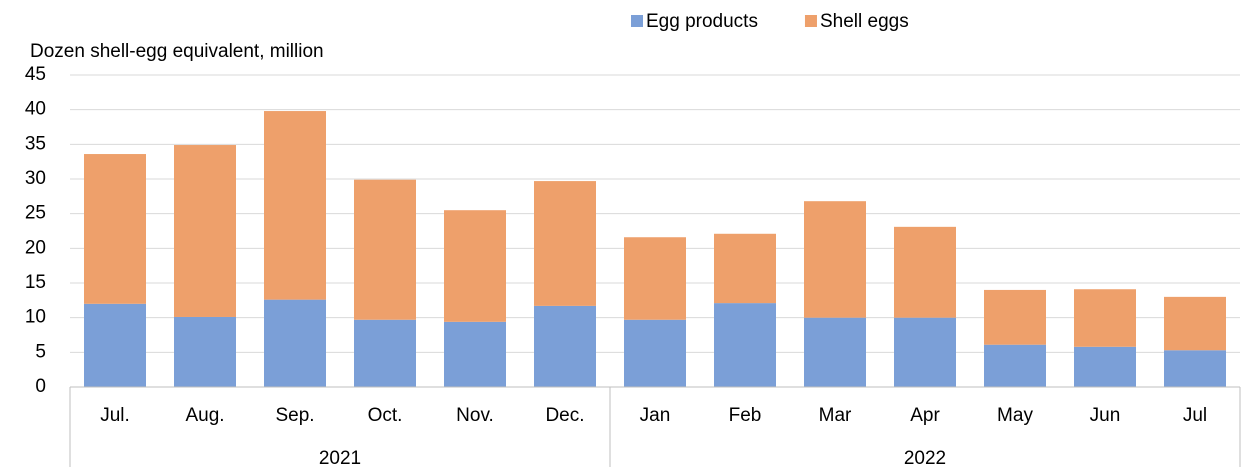 The image size is (1241, 472). What do you see at coordinates (35, 178) in the screenshot?
I see `y-tick-label: 30` at bounding box center [35, 178].